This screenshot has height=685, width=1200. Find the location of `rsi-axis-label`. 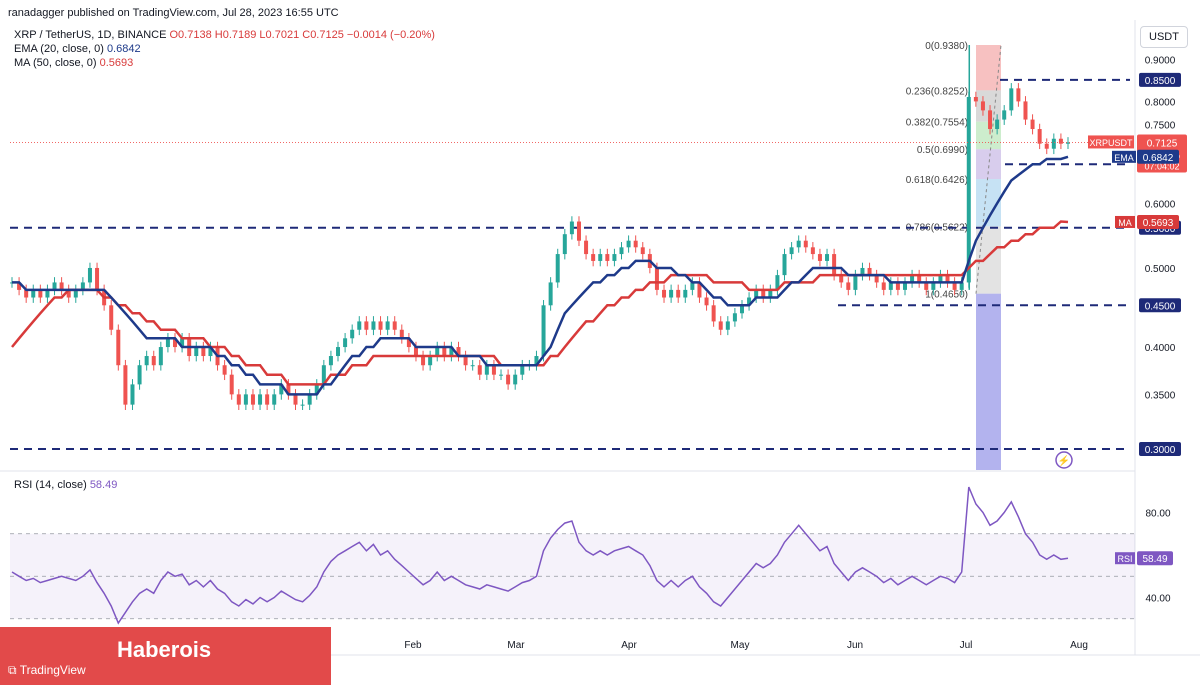

rsi-axis-label is located at coordinates (1125, 558).